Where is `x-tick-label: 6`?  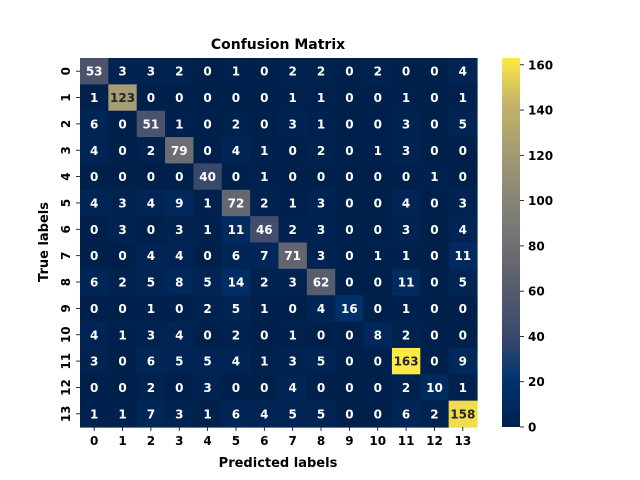 x-tick-label: 6 is located at coordinates (264, 441).